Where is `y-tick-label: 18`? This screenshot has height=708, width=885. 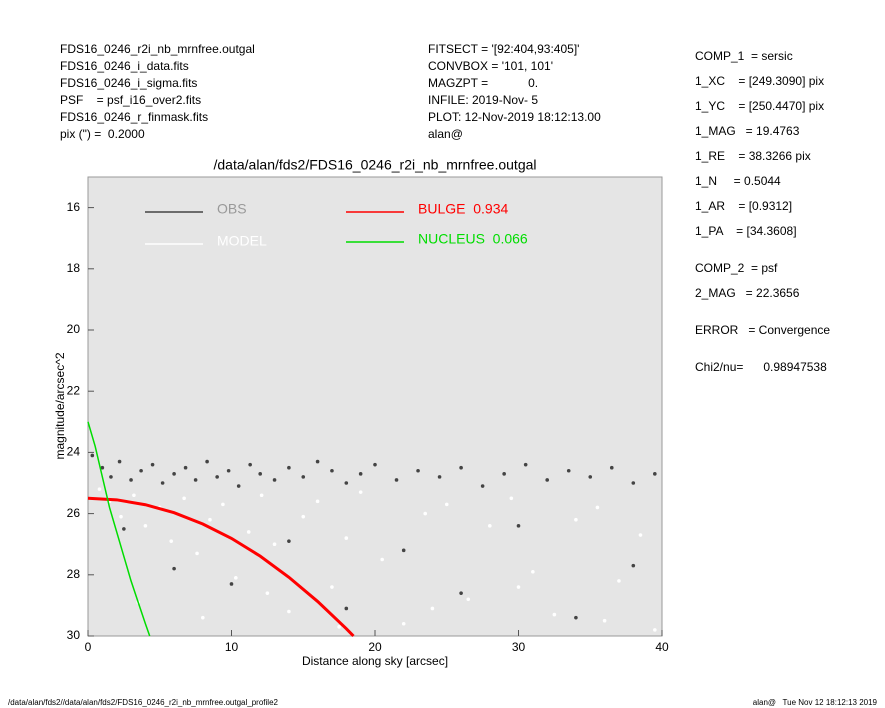
y-tick-label: 18 is located at coordinates (74, 268).